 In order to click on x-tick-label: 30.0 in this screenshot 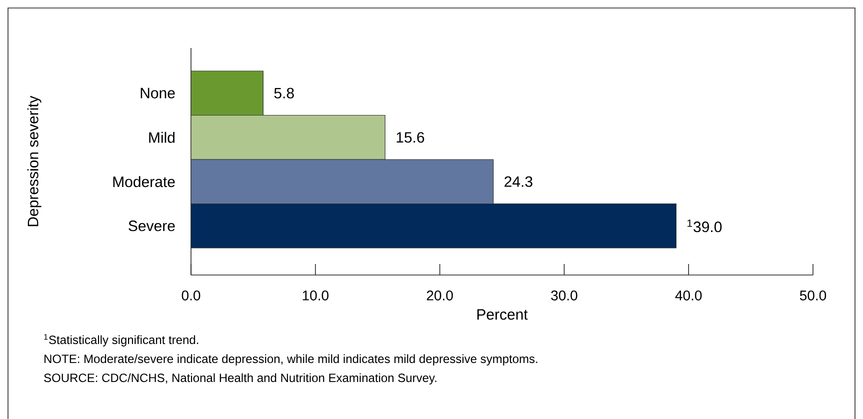, I will do `click(564, 295)`.